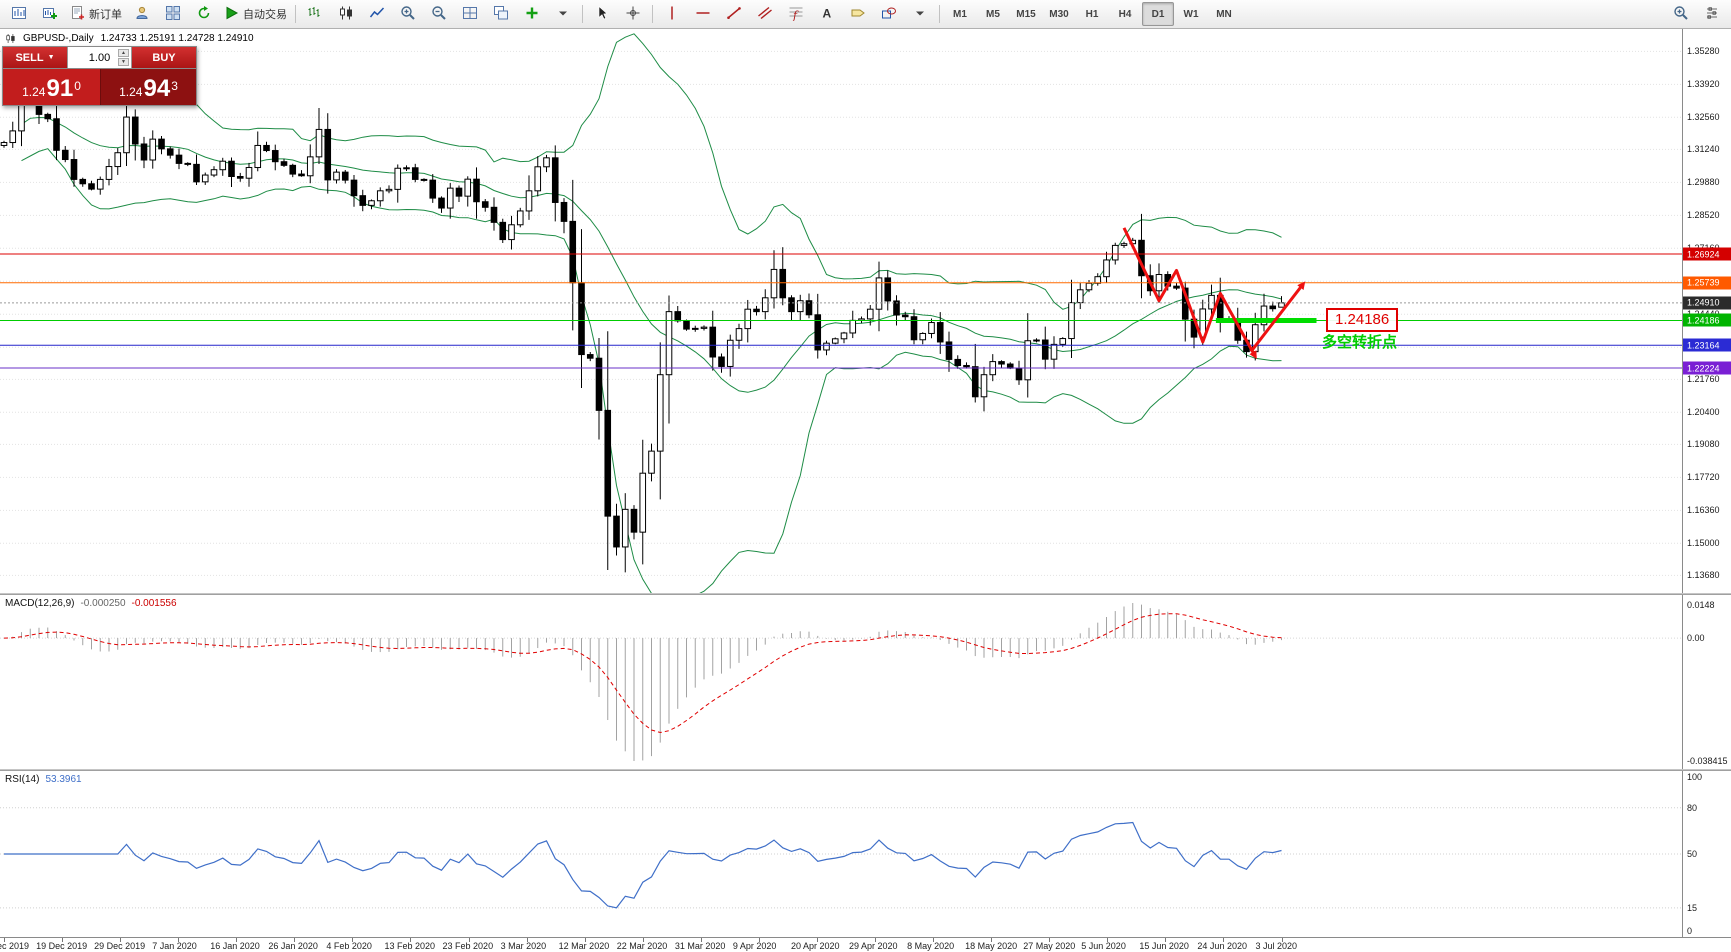 This screenshot has height=952, width=1731. I want to click on timeframe-button-m1: M1, so click(960, 14).